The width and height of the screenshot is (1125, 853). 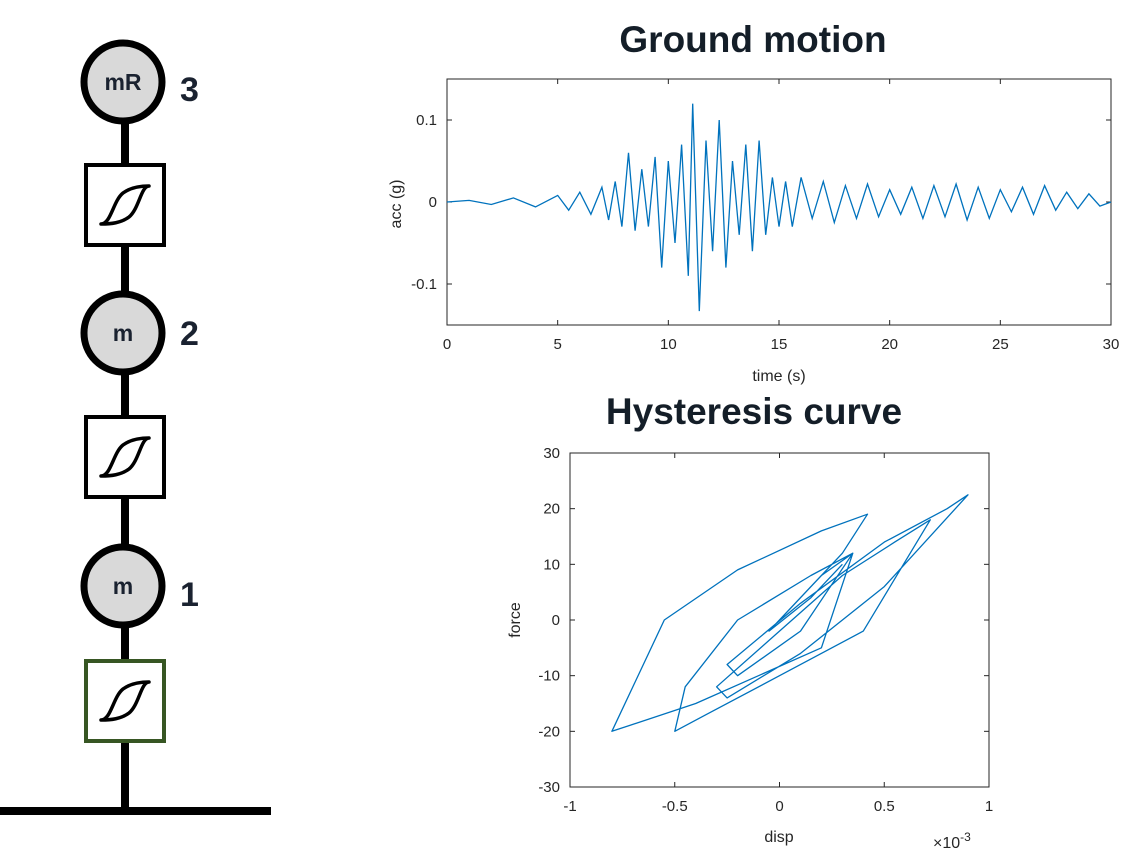 What do you see at coordinates (779, 344) in the screenshot?
I see `x-tick-label: 15` at bounding box center [779, 344].